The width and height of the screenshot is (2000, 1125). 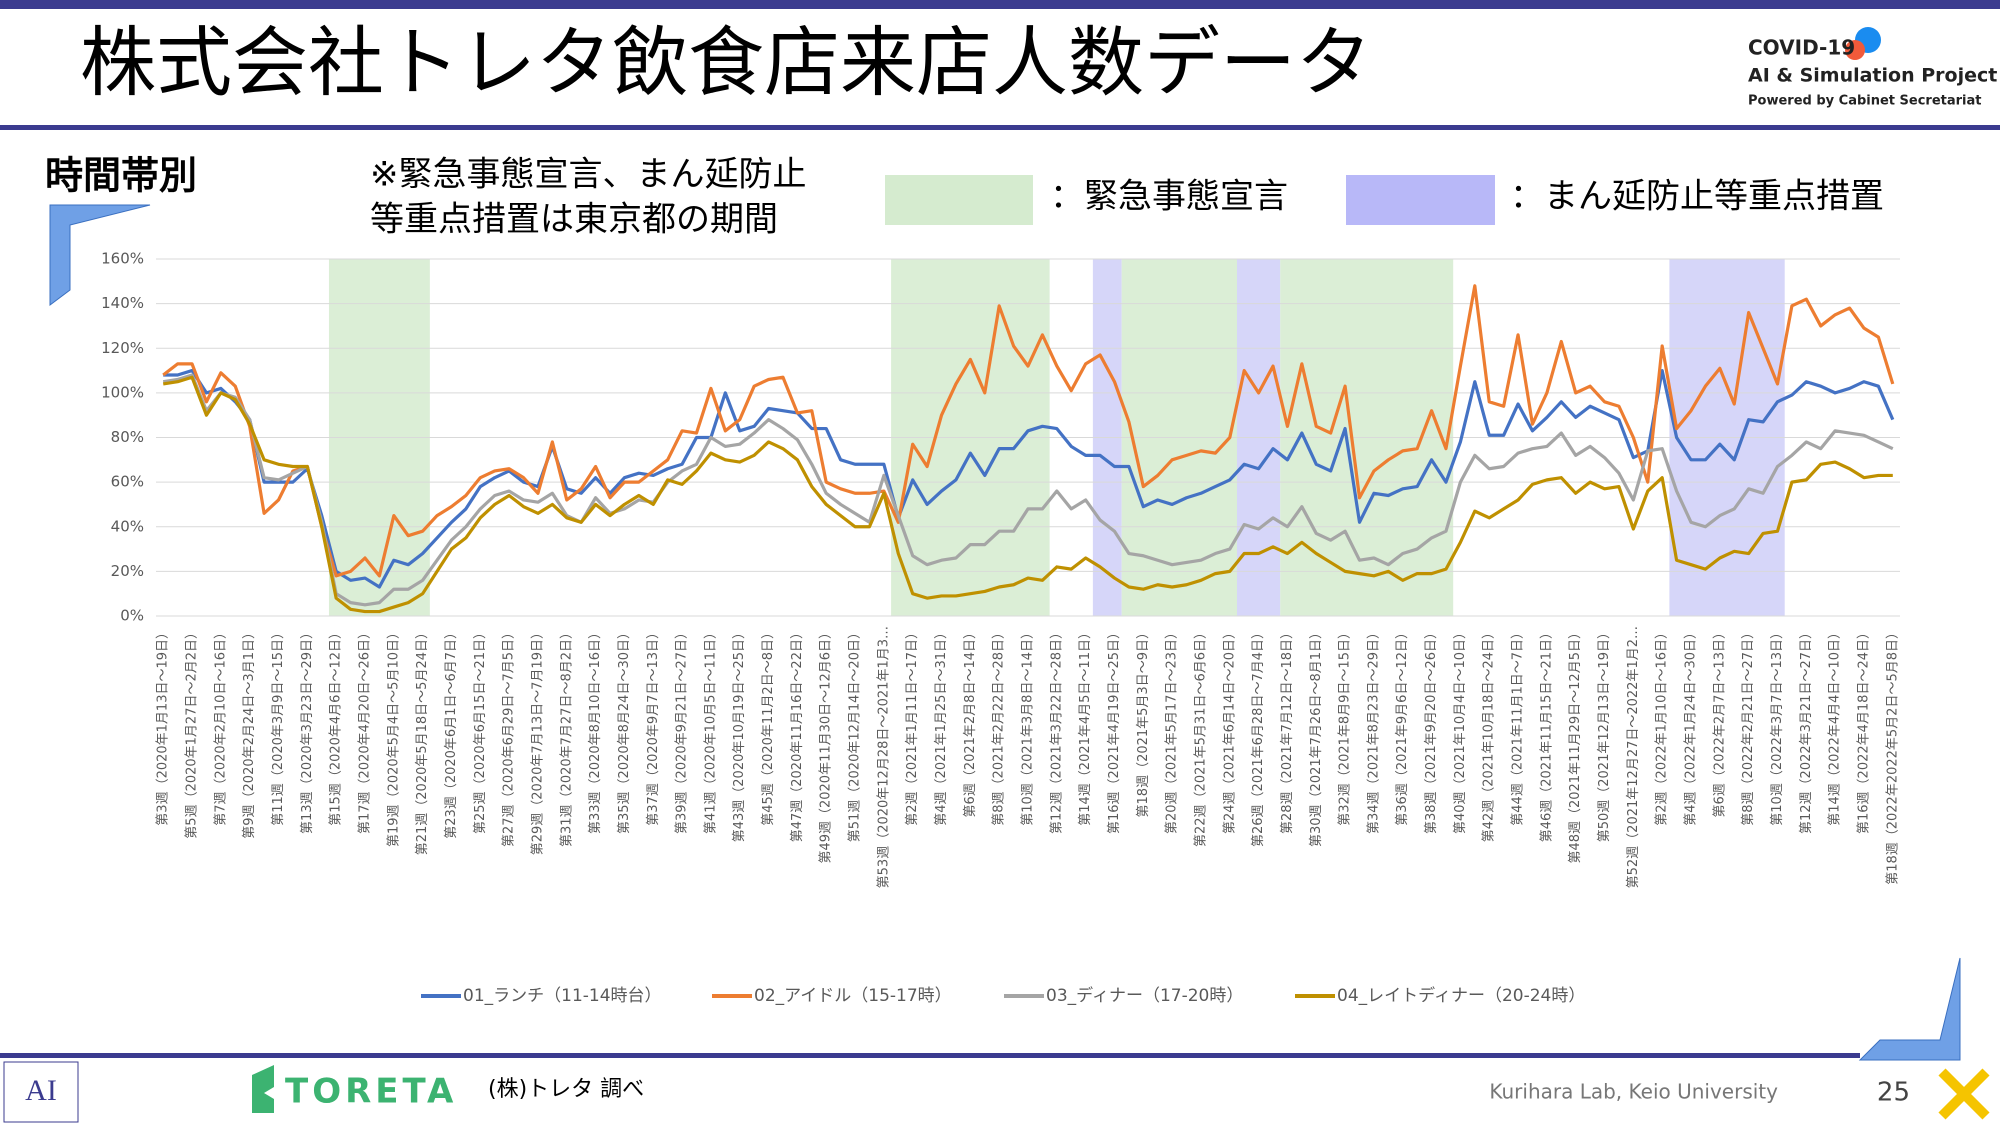 What do you see at coordinates (1169, 197) in the screenshot?
I see `band-legend-label: ：緊急事態宣言` at bounding box center [1169, 197].